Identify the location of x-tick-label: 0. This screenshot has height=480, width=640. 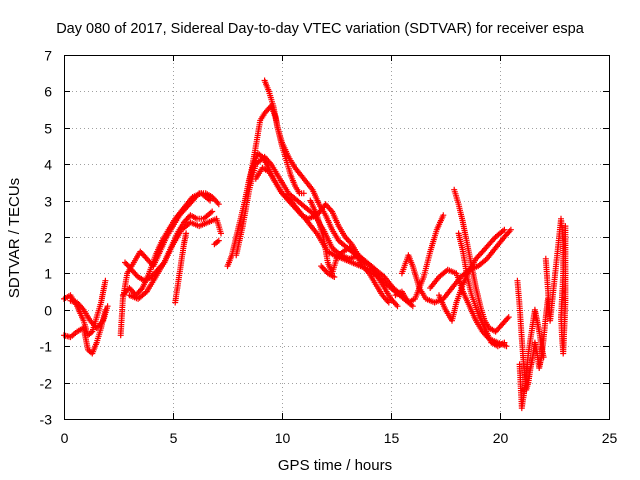
(65, 438).